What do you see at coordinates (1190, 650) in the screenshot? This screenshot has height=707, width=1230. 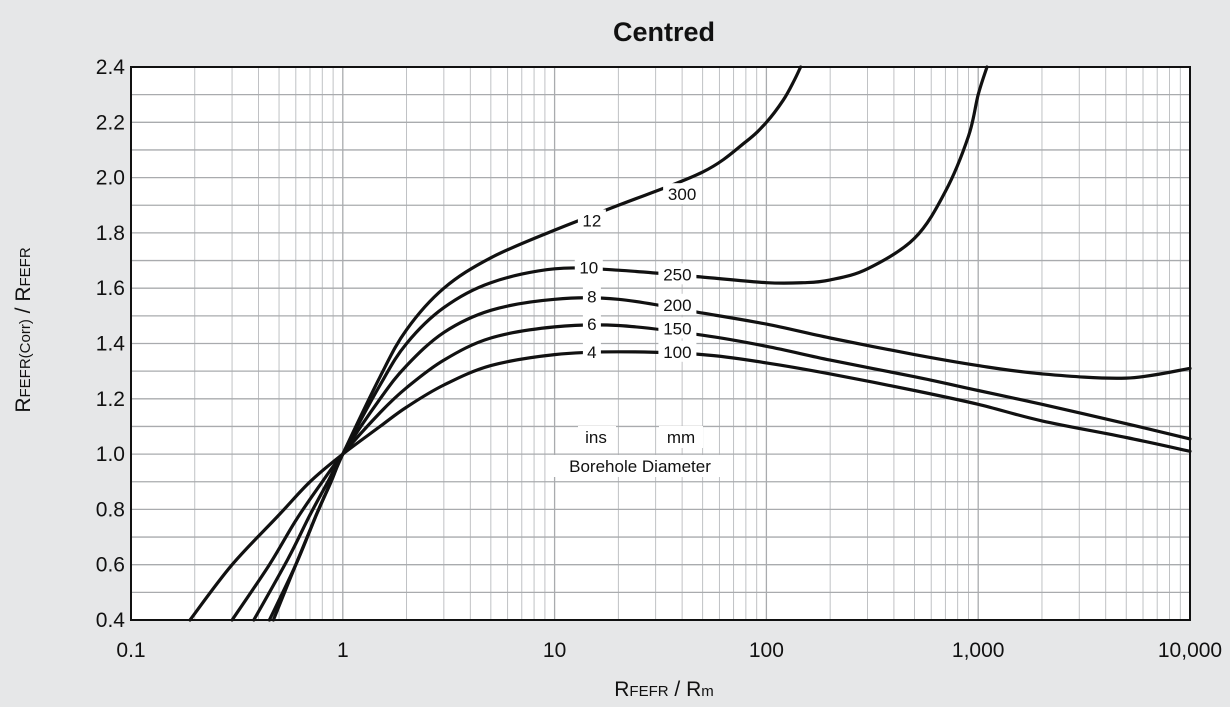 I see `x-tick-label: 10,000` at bounding box center [1190, 650].